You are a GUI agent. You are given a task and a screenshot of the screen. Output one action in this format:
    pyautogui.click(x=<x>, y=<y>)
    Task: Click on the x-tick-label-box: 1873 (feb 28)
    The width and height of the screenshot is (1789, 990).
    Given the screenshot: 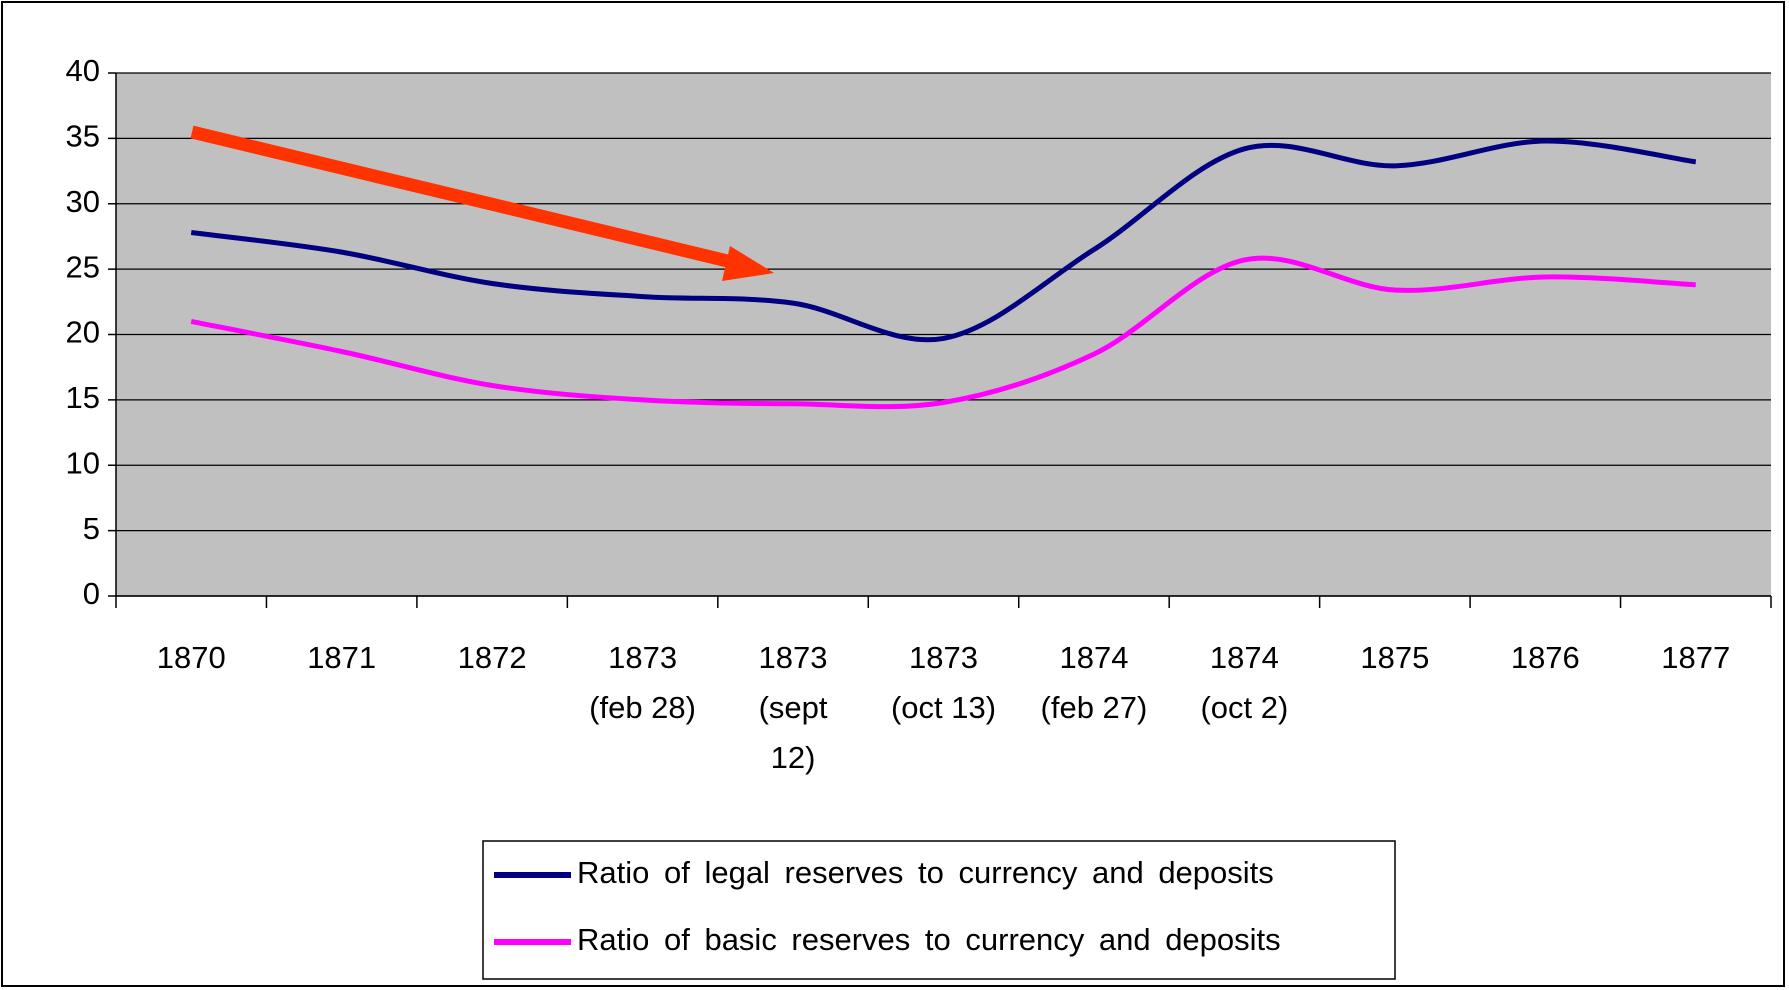 What is the action you would take?
    pyautogui.click(x=642, y=682)
    